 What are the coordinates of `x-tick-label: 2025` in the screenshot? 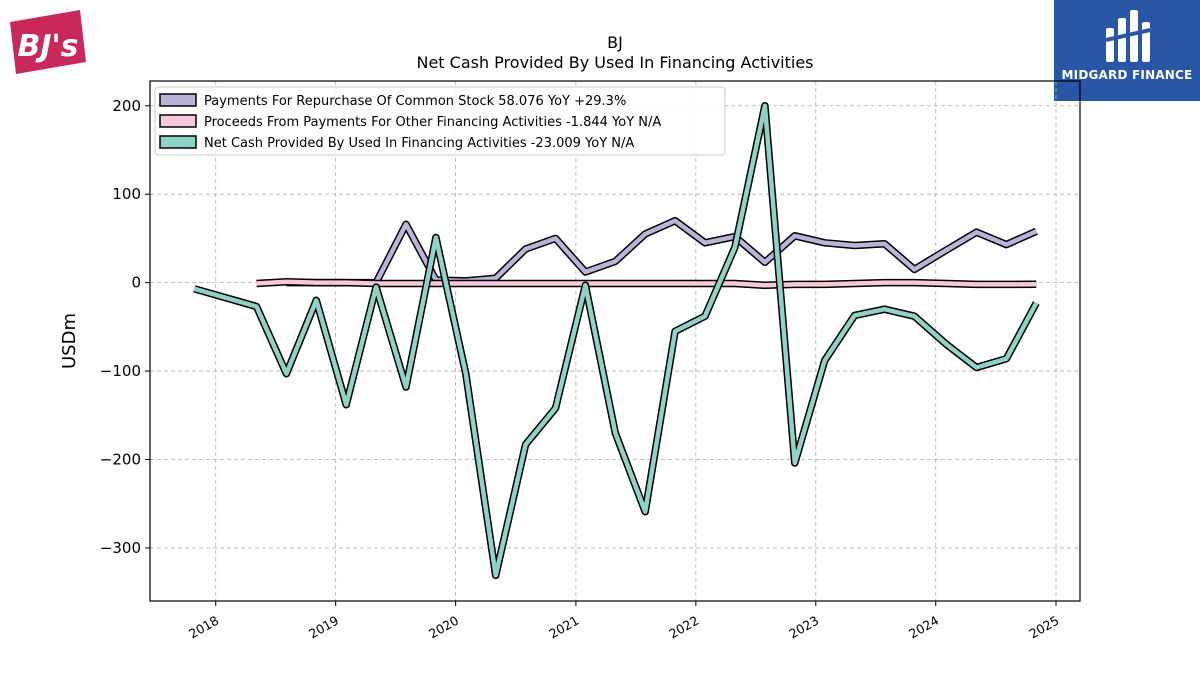 It's located at (1043, 627).